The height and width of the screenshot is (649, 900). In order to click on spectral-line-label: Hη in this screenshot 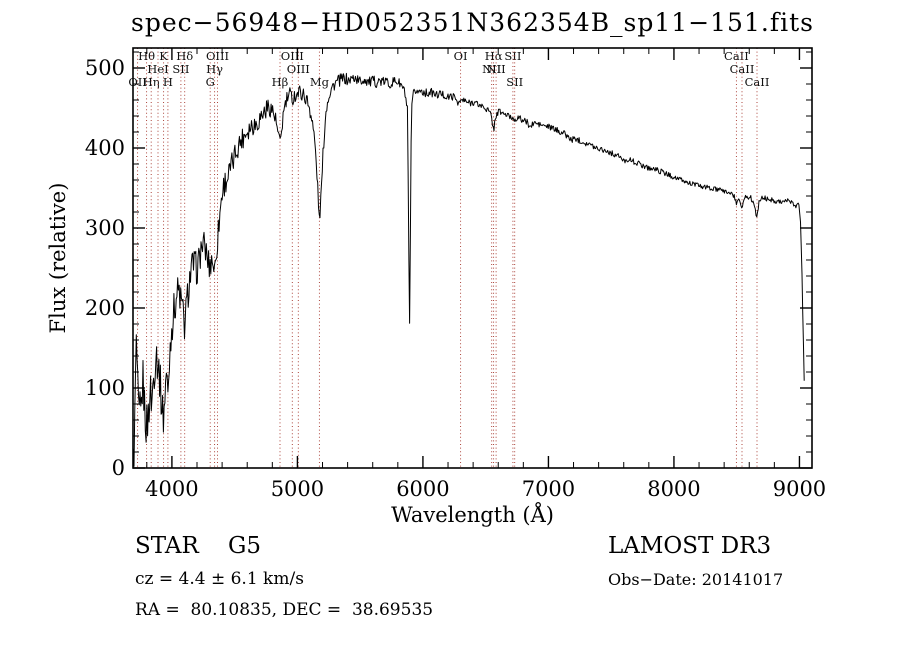, I will do `click(151, 82)`.